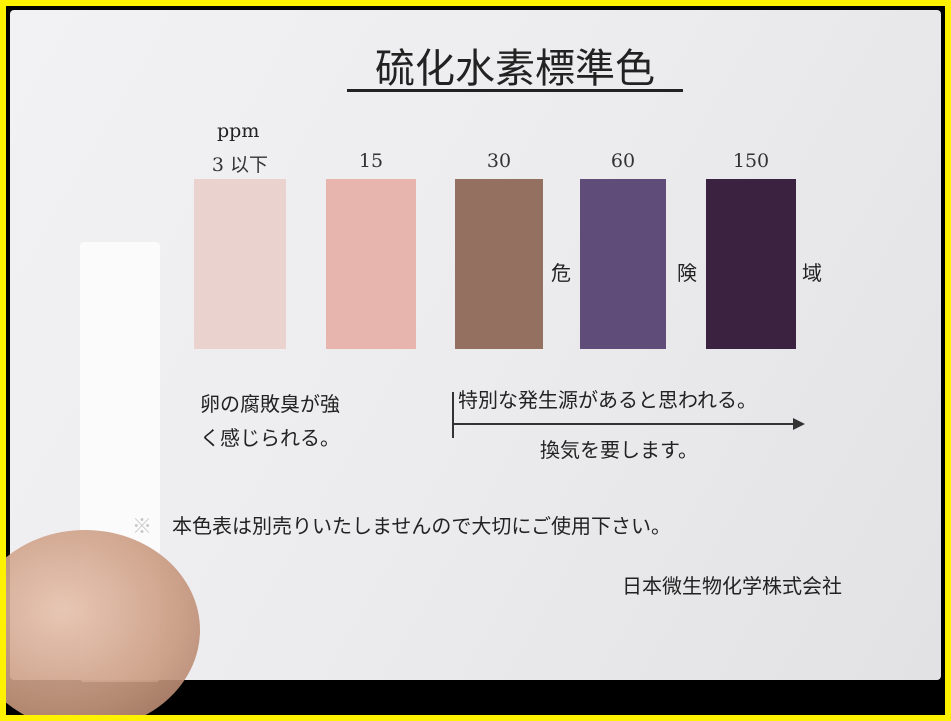 The width and height of the screenshot is (951, 721). I want to click on note-action: 換気を要します。, so click(619, 450).